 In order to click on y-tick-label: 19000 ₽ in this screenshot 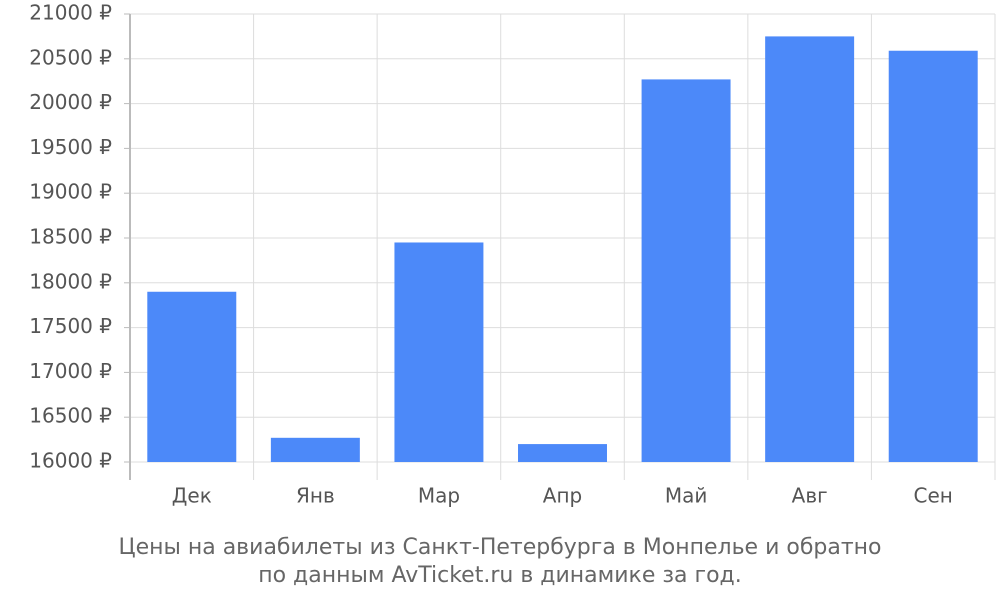, I will do `click(70, 192)`.